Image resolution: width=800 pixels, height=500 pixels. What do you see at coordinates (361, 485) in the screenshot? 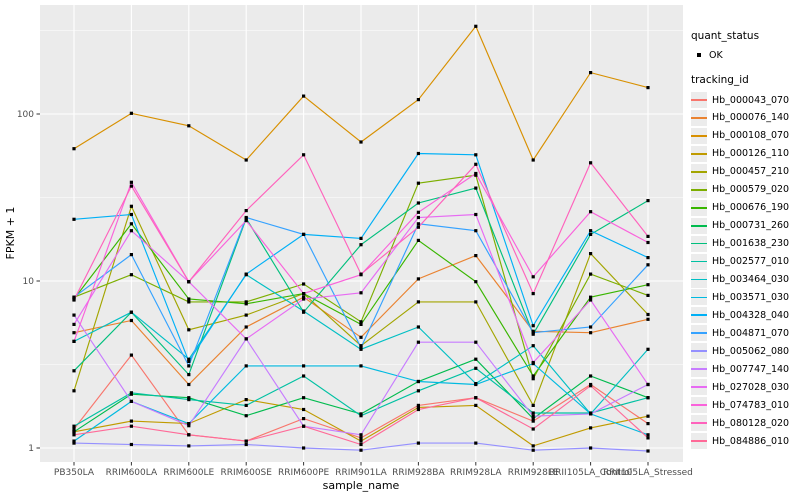
I see `x-axis-title: sample_name` at bounding box center [361, 485].